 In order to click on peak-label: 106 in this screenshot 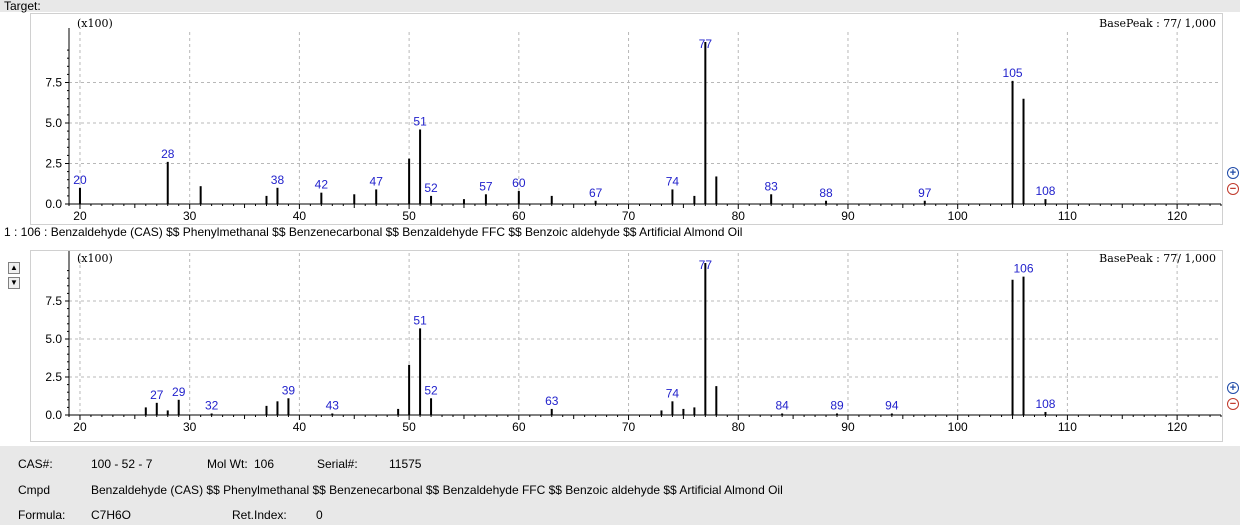, I will do `click(1023, 269)`.